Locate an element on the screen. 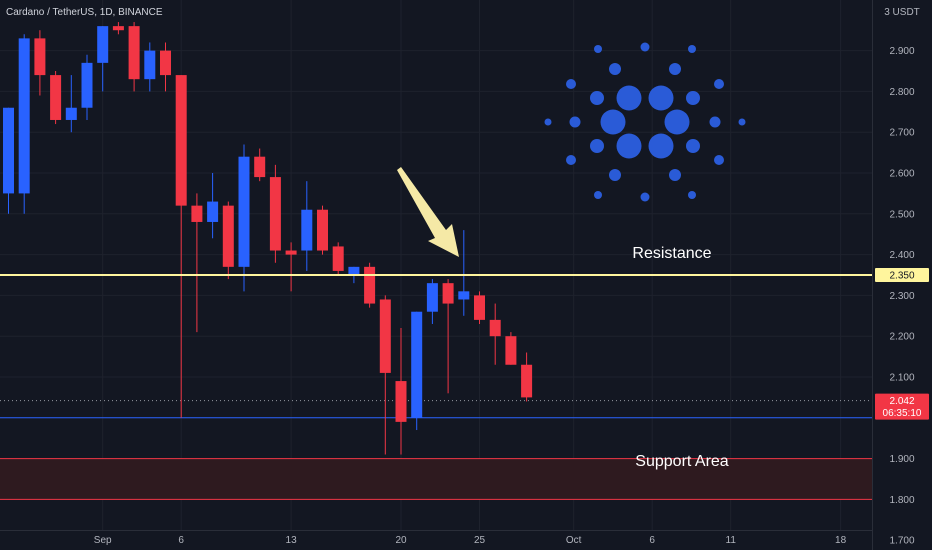 The width and height of the screenshot is (932, 550). current-price-badge-price: 2.042 is located at coordinates (901, 401).